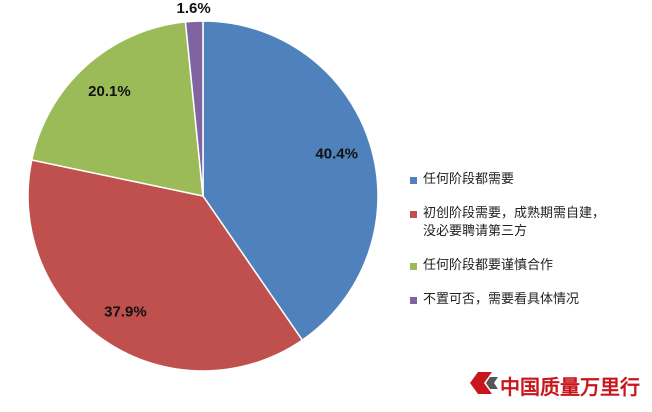 This screenshot has width=652, height=412. Describe the element at coordinates (484, 383) in the screenshot. I see `watermark-logo` at that location.